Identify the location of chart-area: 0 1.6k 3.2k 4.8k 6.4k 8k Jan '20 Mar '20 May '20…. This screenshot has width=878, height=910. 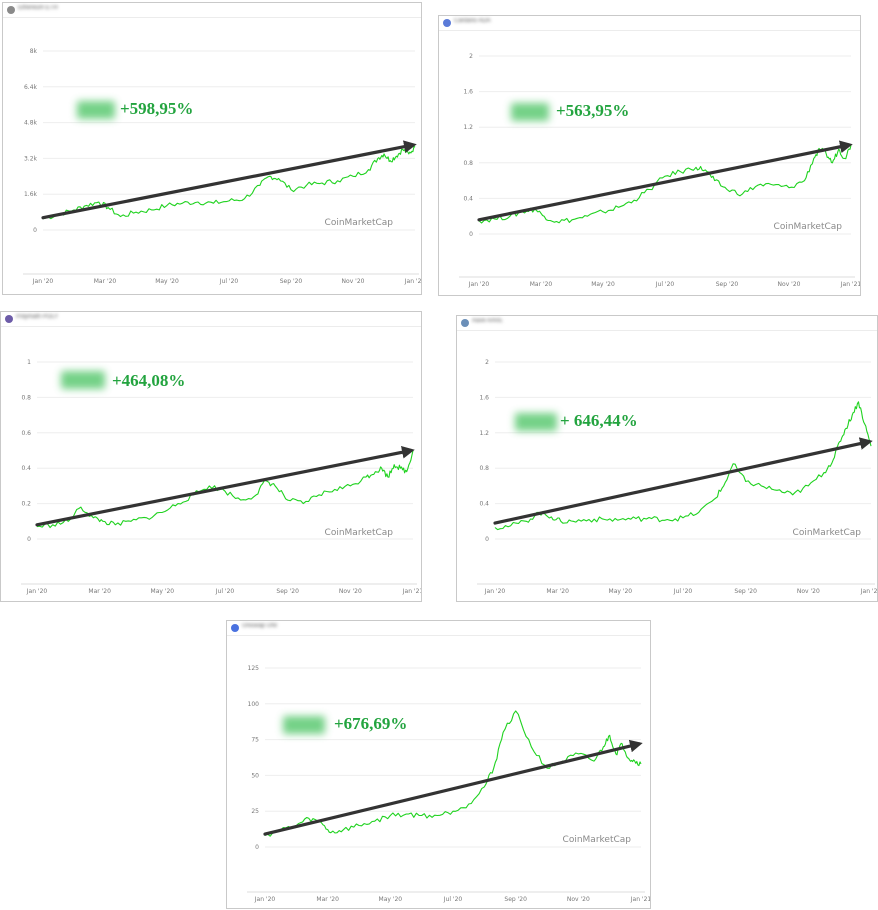
(222, 166).